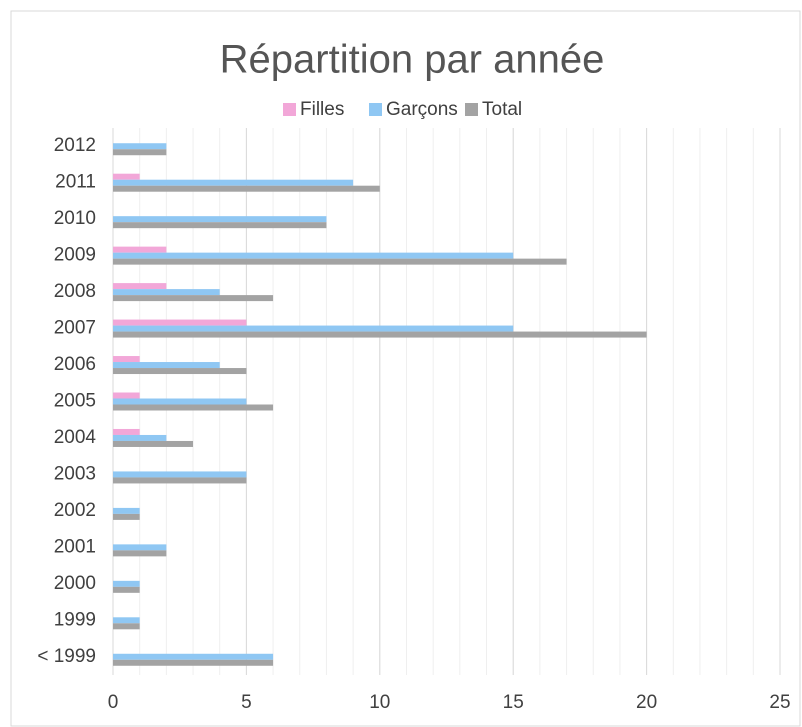 This screenshot has width=802, height=727. Describe the element at coordinates (75, 473) in the screenshot. I see `y-tick-label: 2003` at that location.